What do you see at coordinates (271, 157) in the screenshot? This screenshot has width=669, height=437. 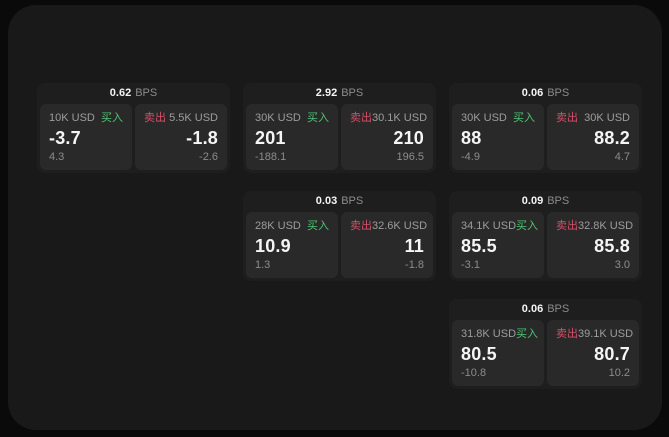 I see `buy-delta: -188.1` at bounding box center [271, 157].